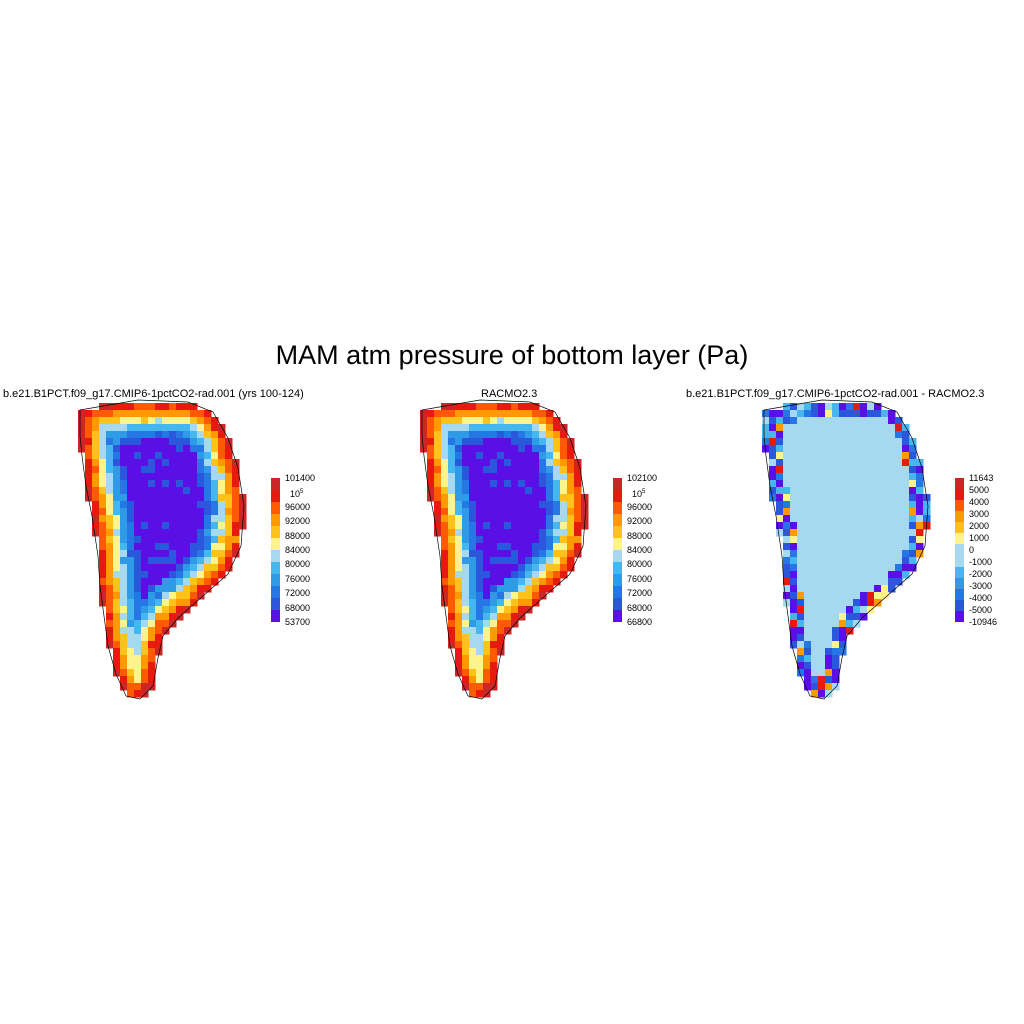  Describe the element at coordinates (846, 549) in the screenshot. I see `coastline` at that location.